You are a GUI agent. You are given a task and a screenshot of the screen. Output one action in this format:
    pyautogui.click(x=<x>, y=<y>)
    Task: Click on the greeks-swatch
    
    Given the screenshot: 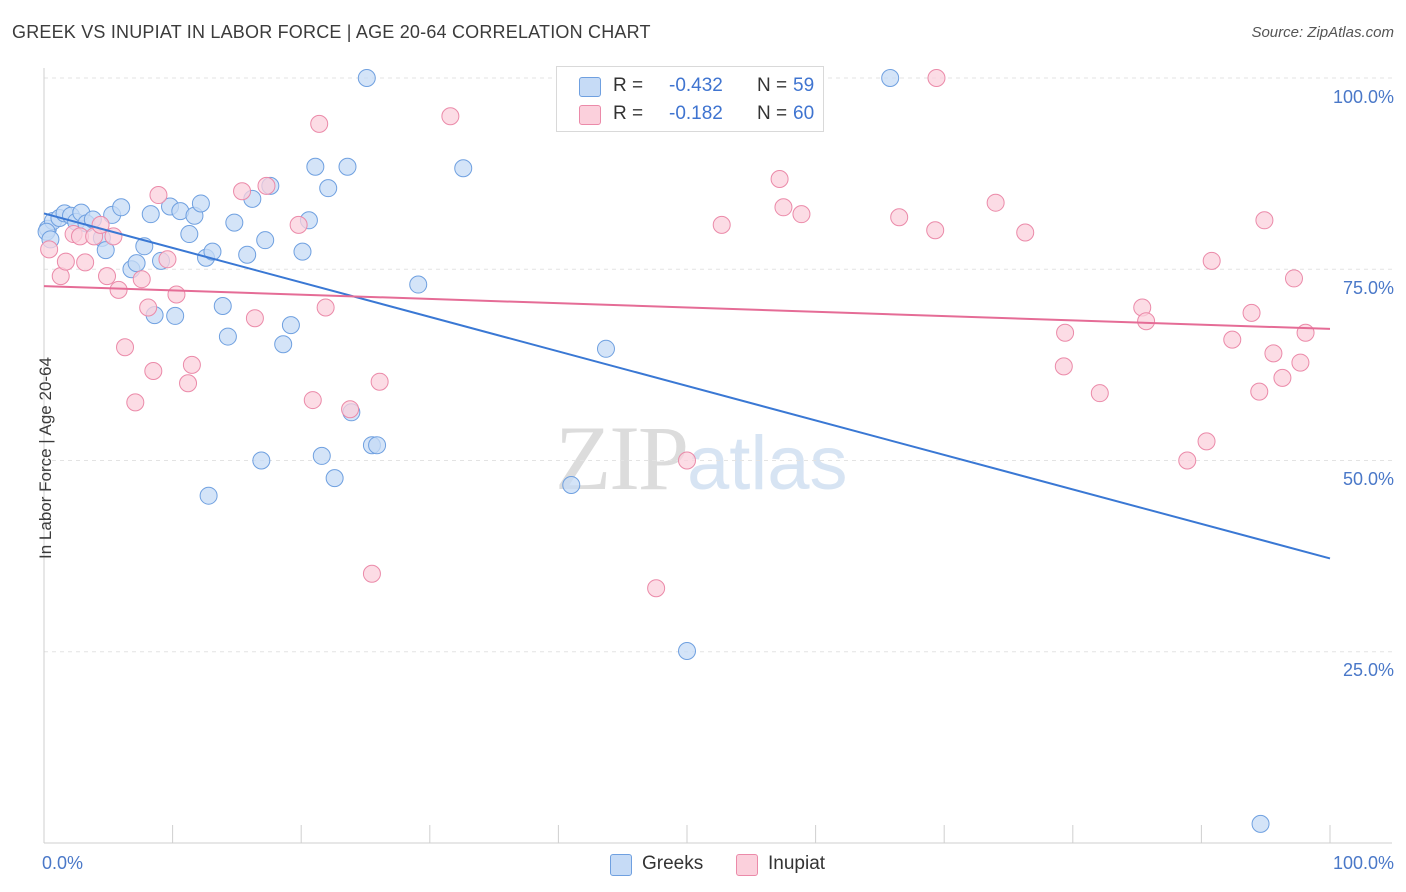 What is the action you would take?
    pyautogui.click(x=590, y=87)
    